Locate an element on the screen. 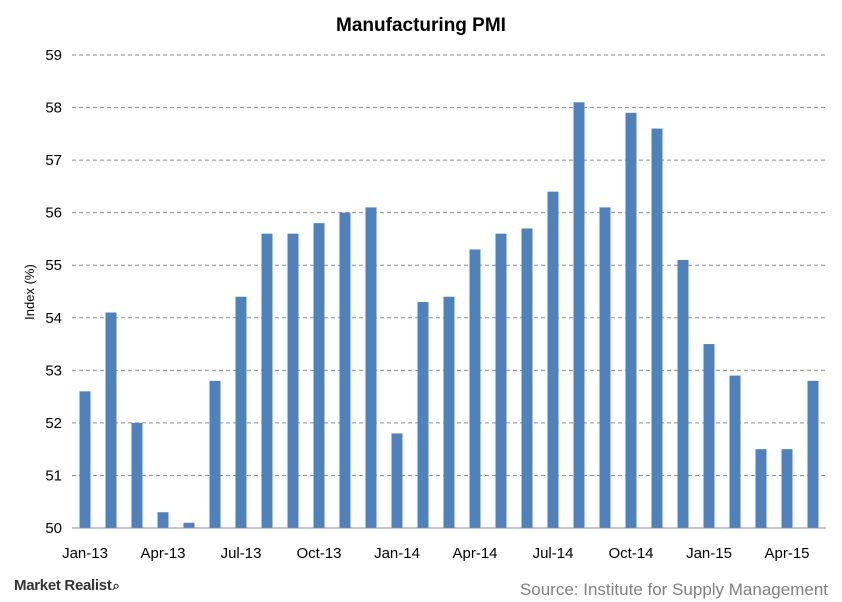 This screenshot has height=602, width=842. y-axis-ticks: 50 51 52 53 54 55 56 57 58 59 is located at coordinates (53, 292).